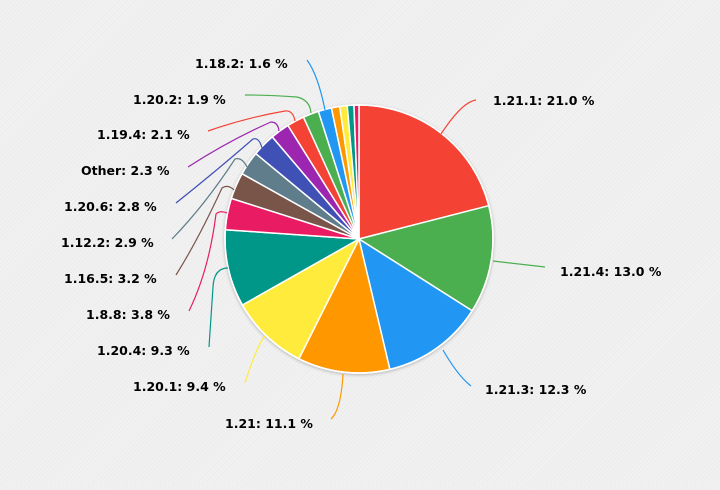  Describe the element at coordinates (269, 423) in the screenshot. I see `data-label: 1.21: 11.1 %` at that location.